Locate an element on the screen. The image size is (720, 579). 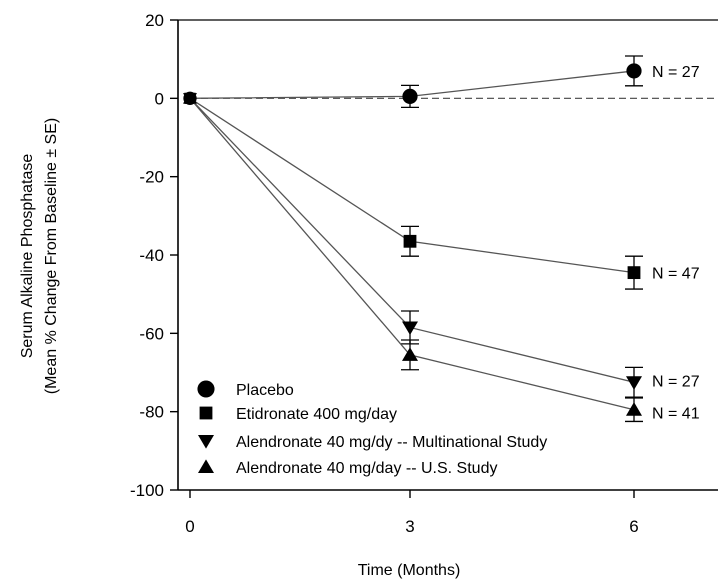
y-tick-label: -40 is located at coordinates (151, 255).